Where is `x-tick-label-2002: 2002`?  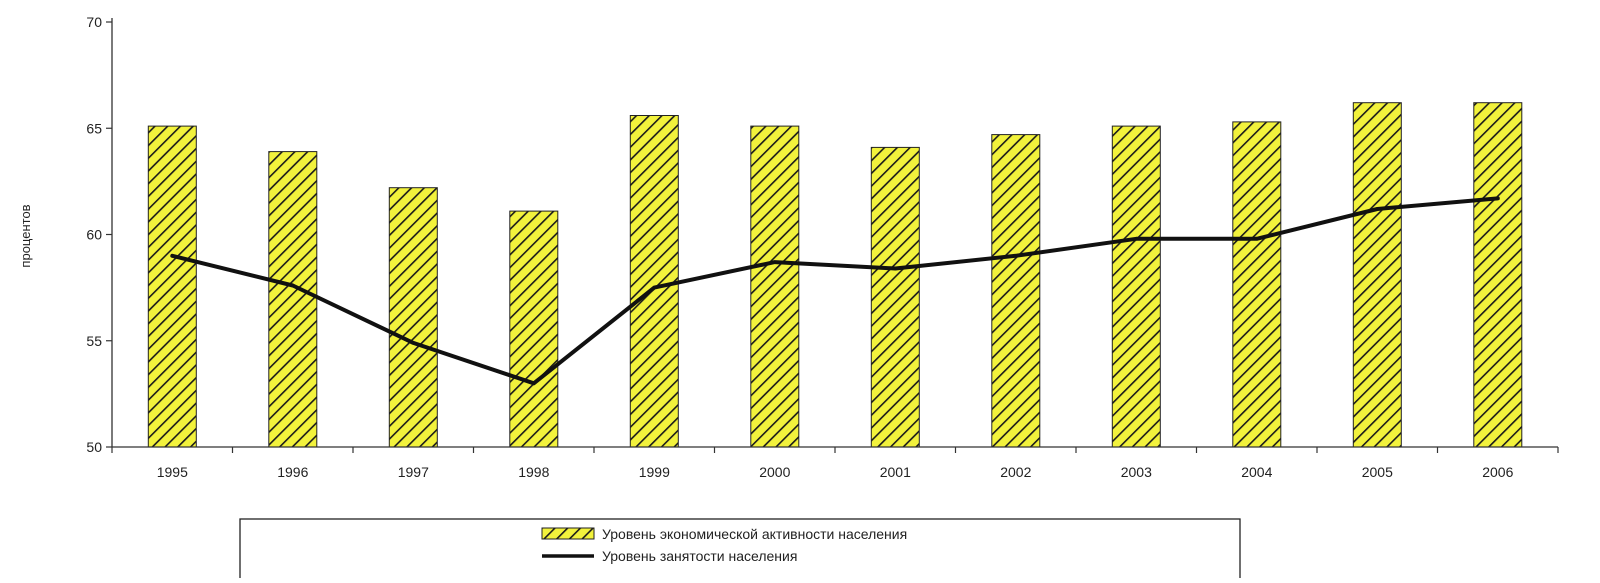 x-tick-label-2002: 2002 is located at coordinates (1015, 472).